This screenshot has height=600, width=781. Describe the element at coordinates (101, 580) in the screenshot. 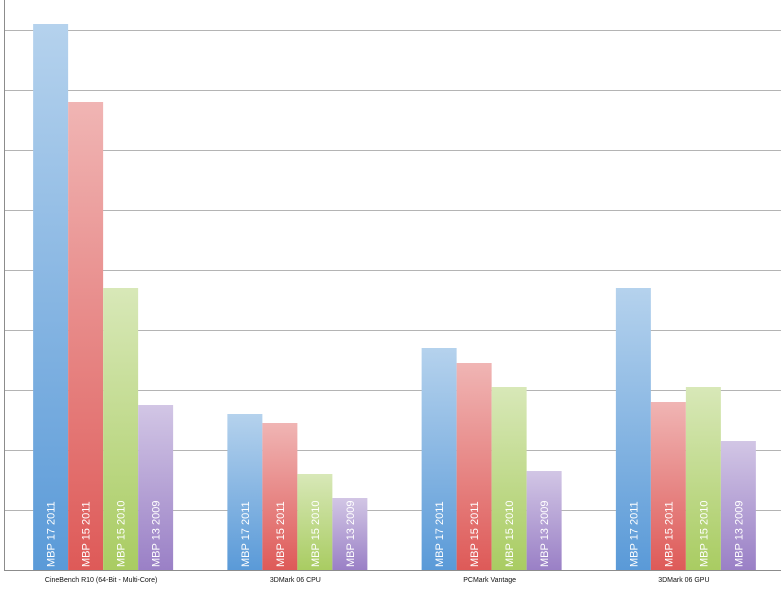

I see `category-label: CineBench R10 (64-Bit - Multi-Core)` at that location.